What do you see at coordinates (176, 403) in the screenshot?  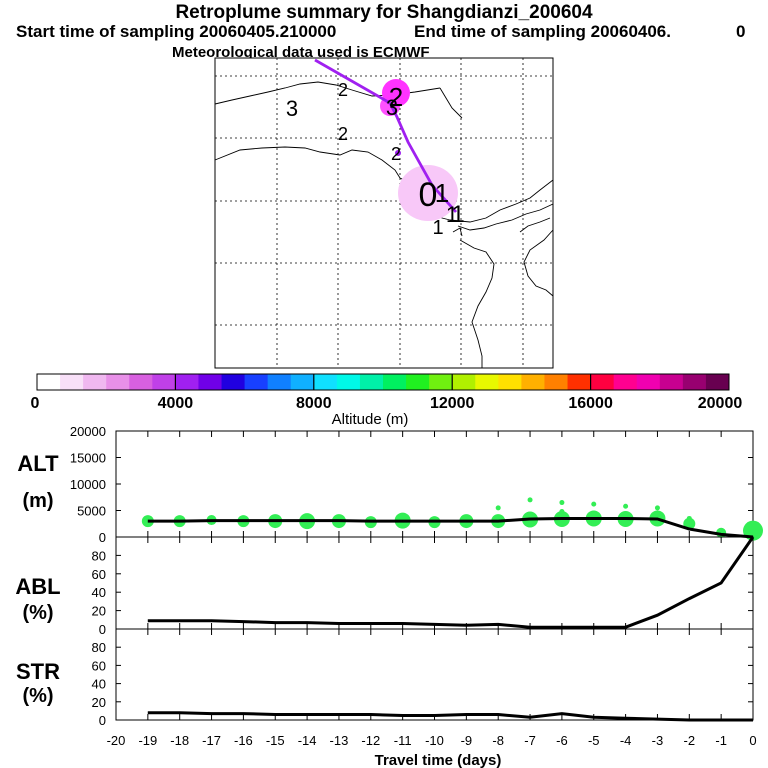 I see `colorbar-tick-label: 4000` at bounding box center [176, 403].